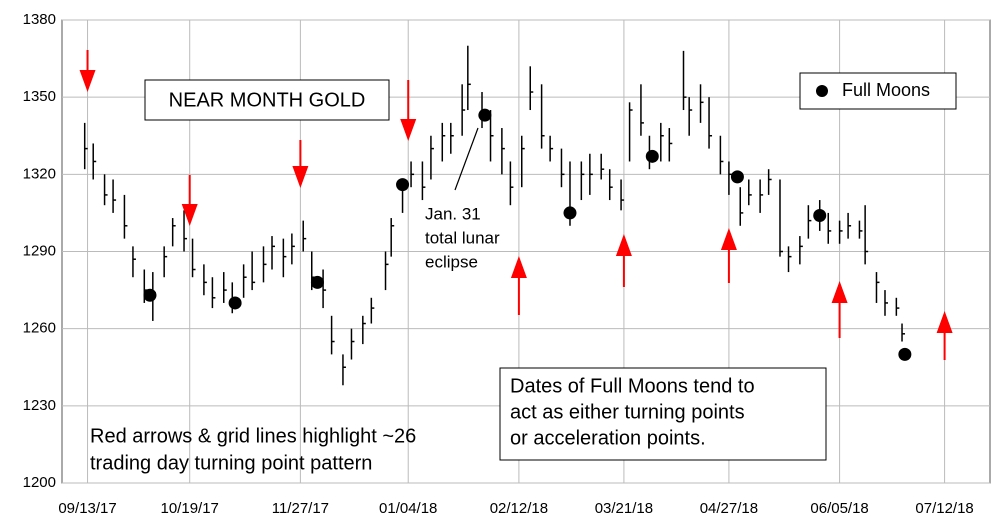  I want to click on note: or acceleration points., so click(608, 438).